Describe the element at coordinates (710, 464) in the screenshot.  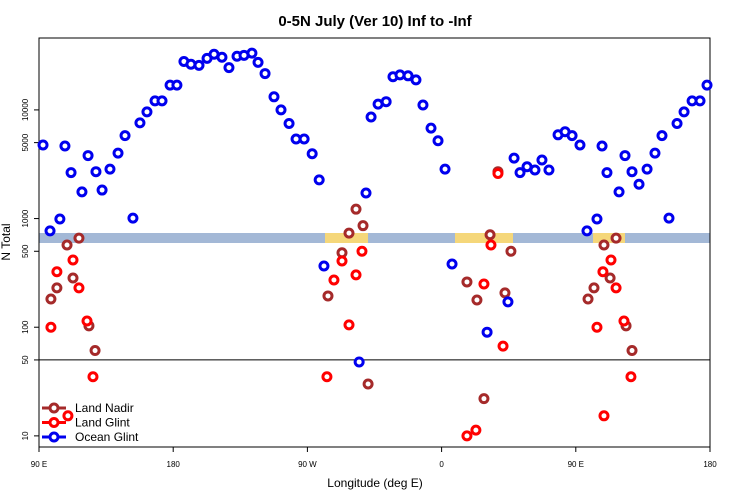
I see `x-tick-label: 180` at that location.